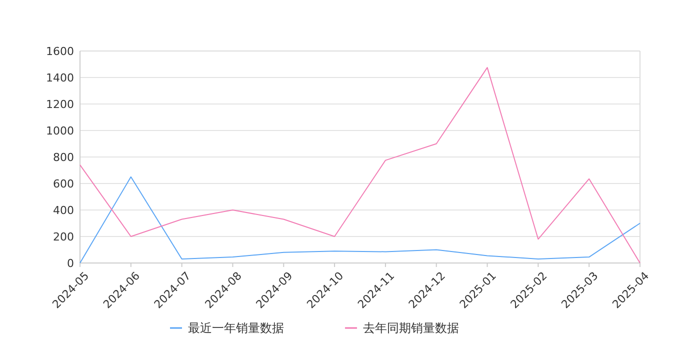 The width and height of the screenshot is (680, 350). Describe the element at coordinates (60, 51) in the screenshot. I see `y-tick-label: 1600` at that location.